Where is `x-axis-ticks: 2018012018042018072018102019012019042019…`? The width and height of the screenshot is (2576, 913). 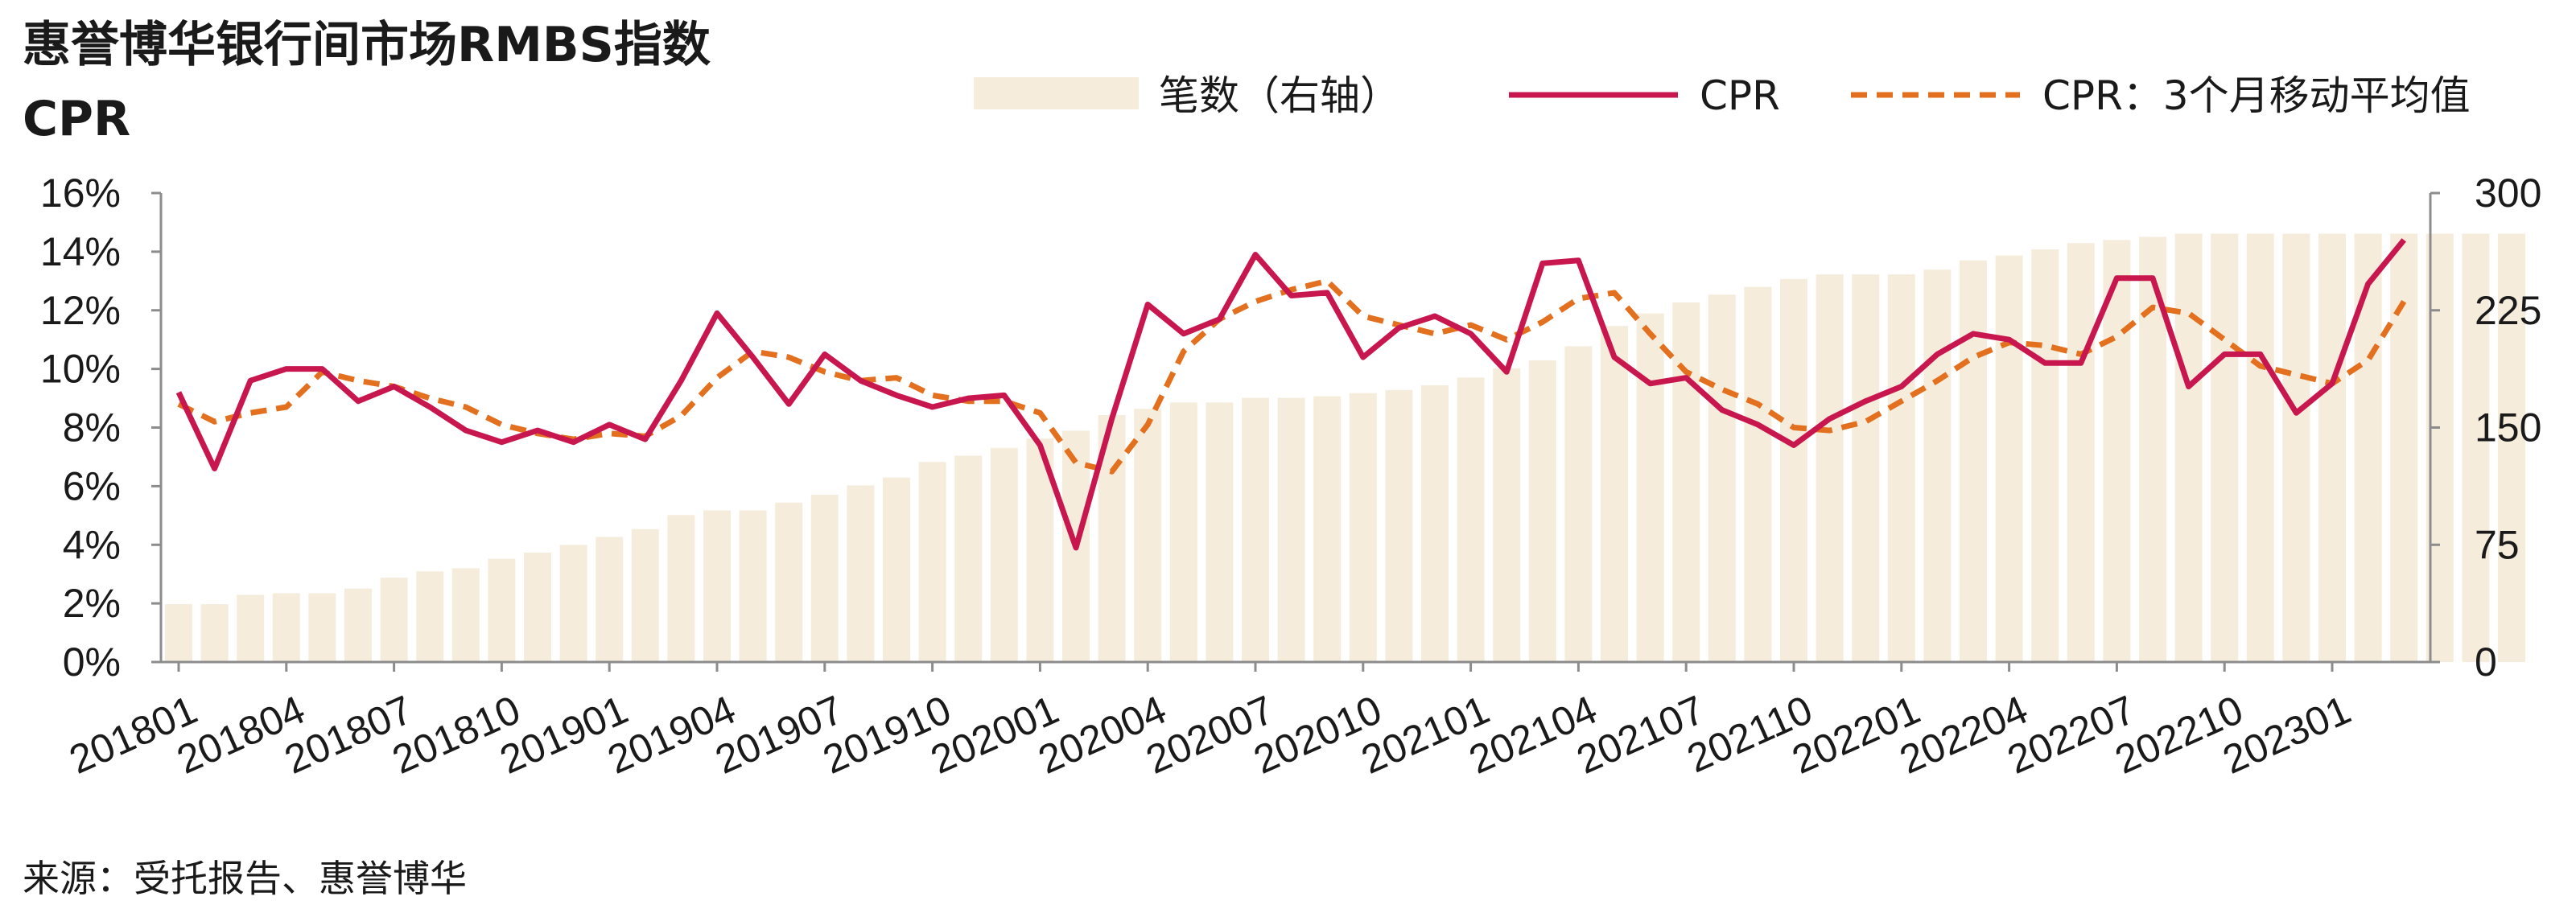
x-axis-ticks: 2018012018042018072018102019012019042019… is located at coordinates (1210, 722).